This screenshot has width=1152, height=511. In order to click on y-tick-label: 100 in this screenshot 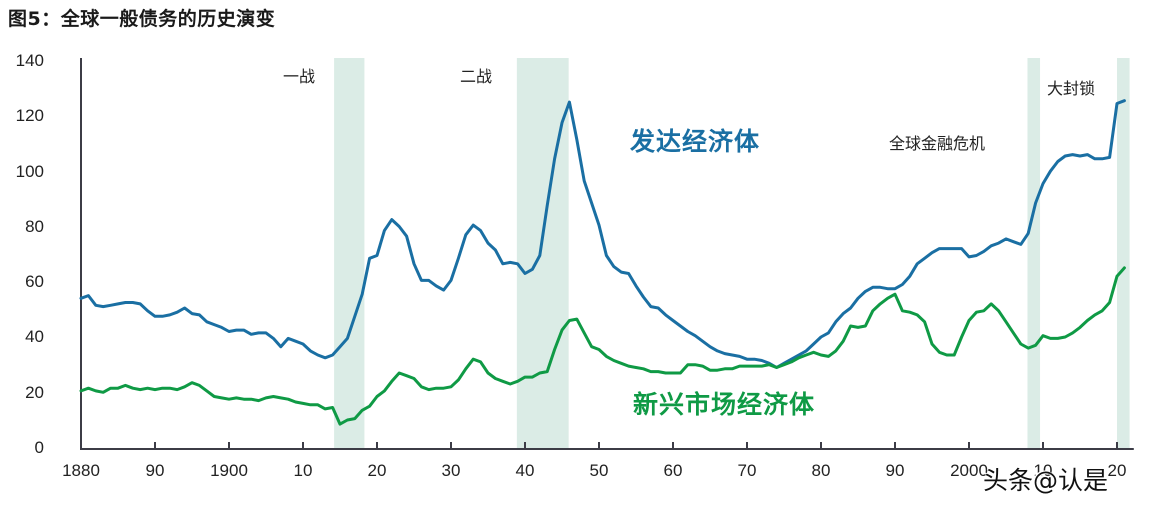, I will do `click(29, 171)`.